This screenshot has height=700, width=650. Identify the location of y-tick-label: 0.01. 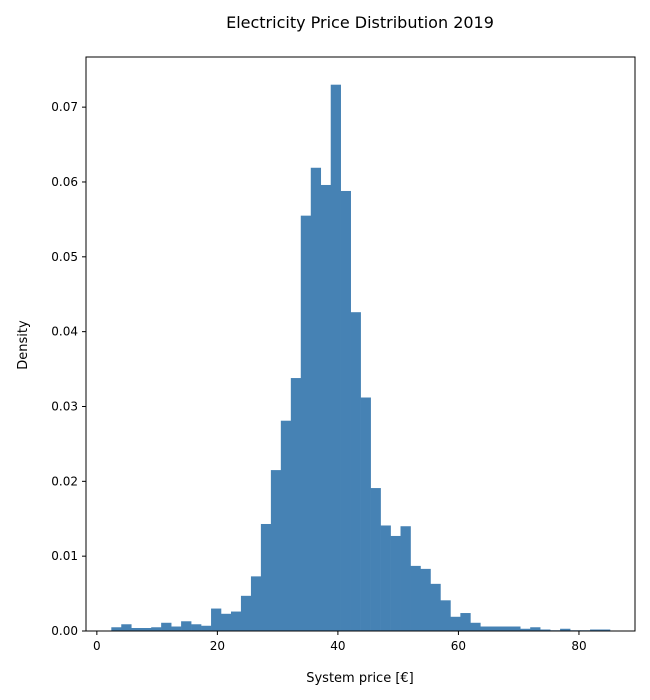
(64, 556).